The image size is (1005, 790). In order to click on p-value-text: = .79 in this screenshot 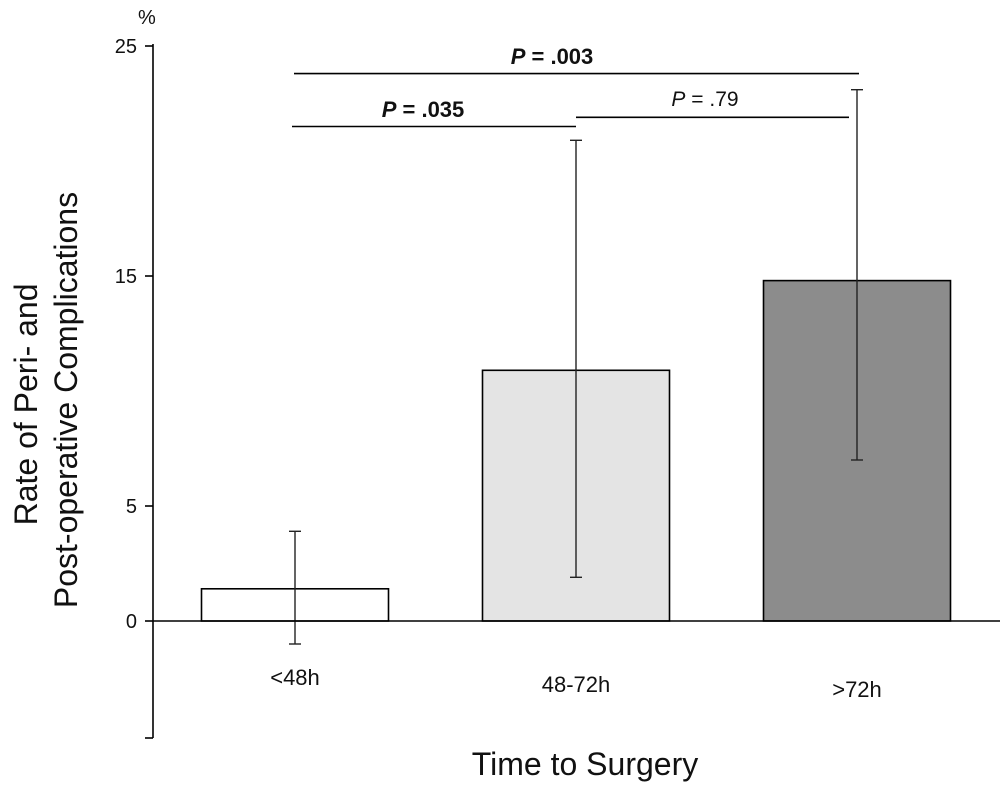, I will do `click(711, 99)`.